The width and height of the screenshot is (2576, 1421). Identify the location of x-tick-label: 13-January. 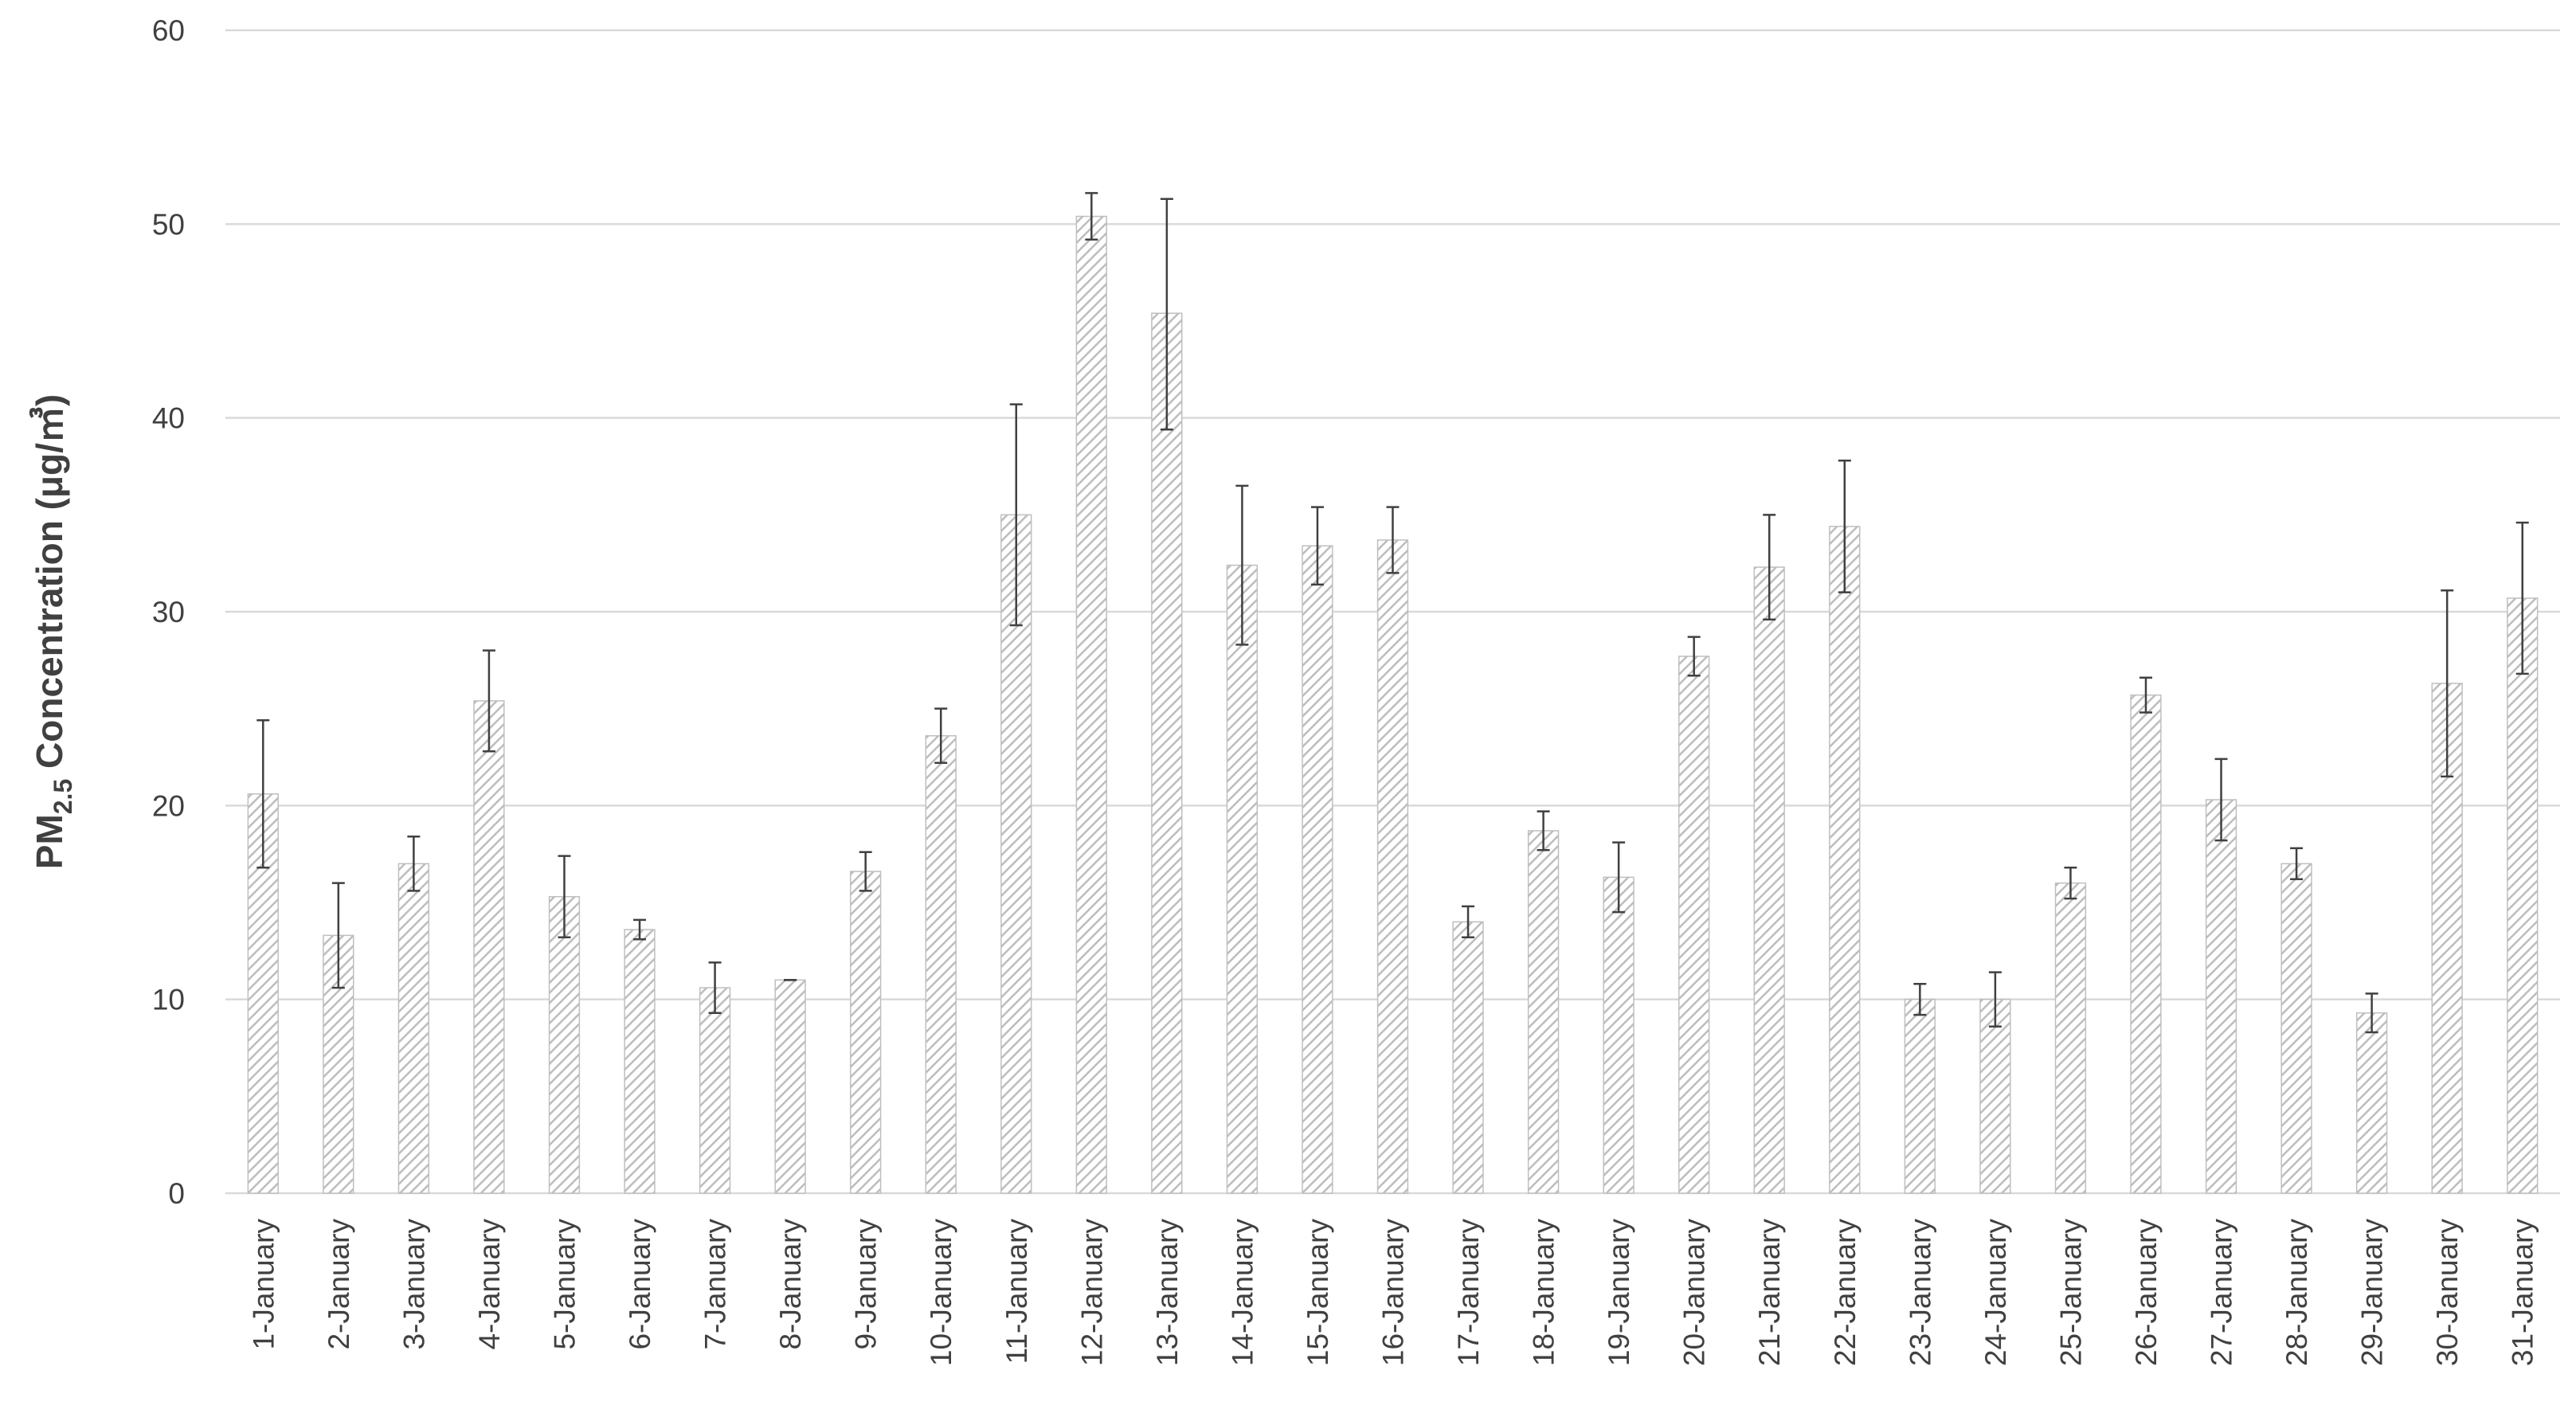
(1167, 1293).